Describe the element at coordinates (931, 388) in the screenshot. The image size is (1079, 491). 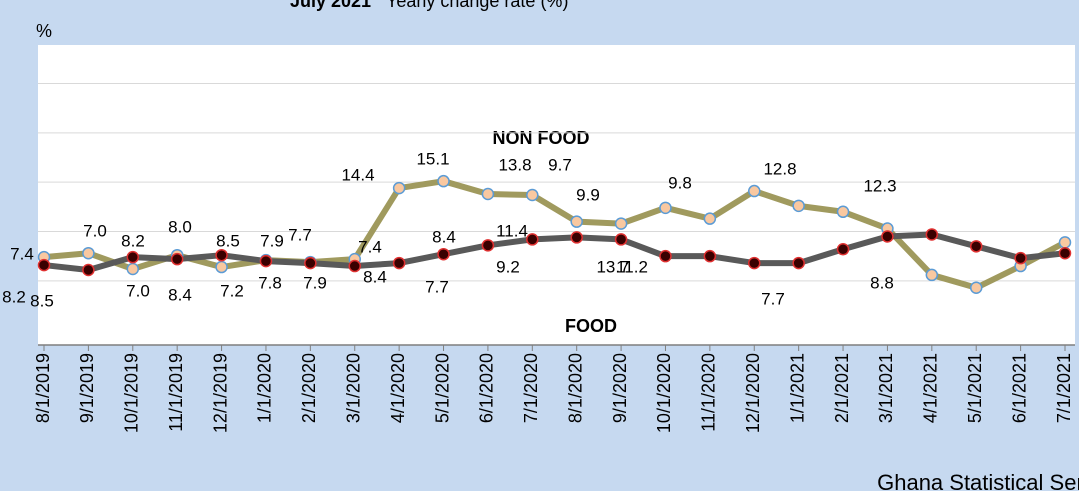
I see `x-tick-label: 4/1/2021` at that location.